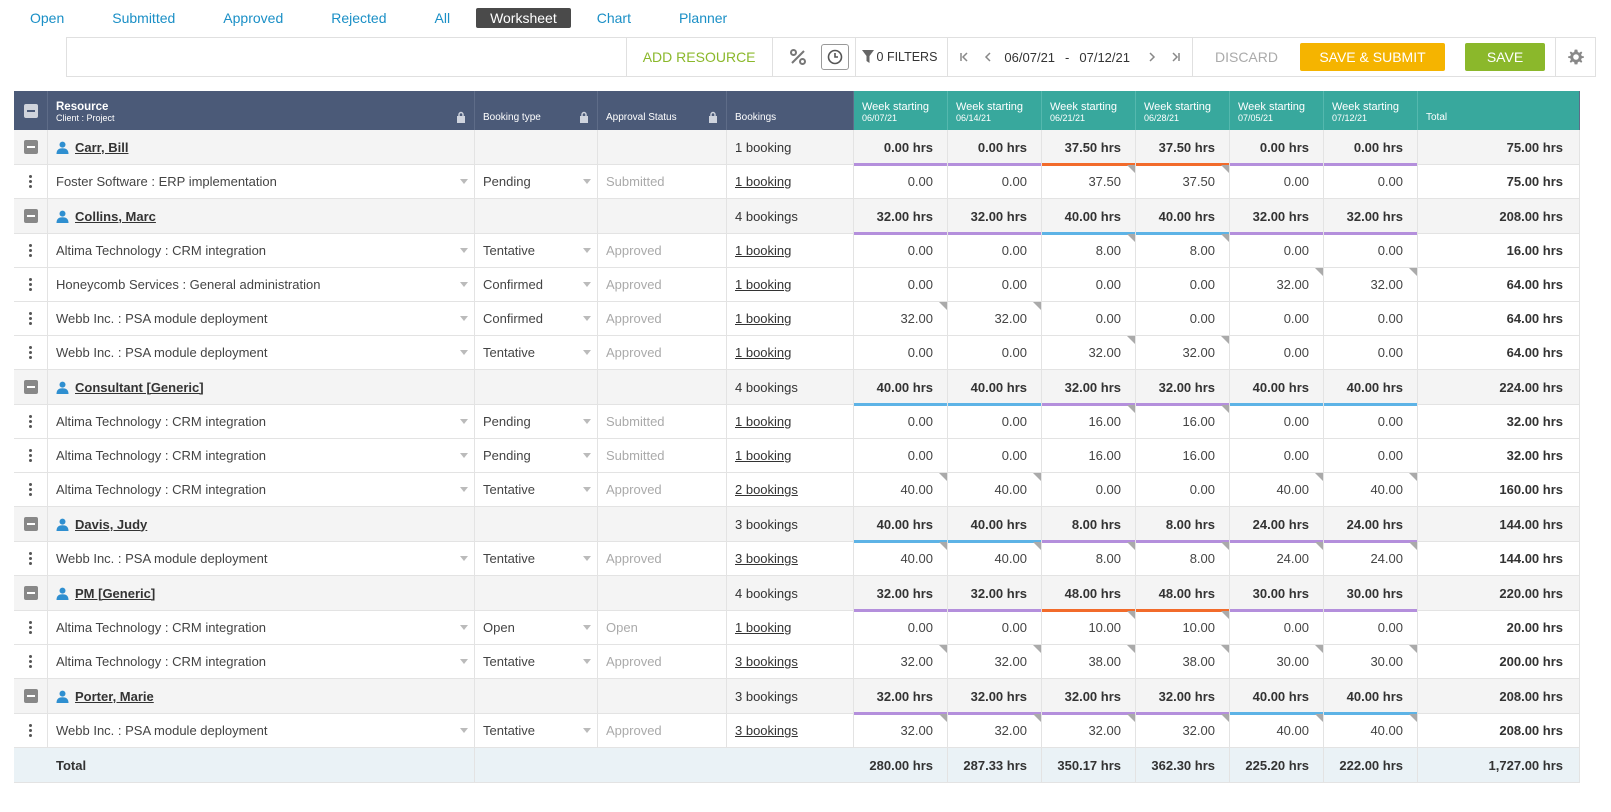 Image resolution: width=1611 pixels, height=812 pixels. I want to click on resource-name-link: PM [Generic], so click(115, 593).